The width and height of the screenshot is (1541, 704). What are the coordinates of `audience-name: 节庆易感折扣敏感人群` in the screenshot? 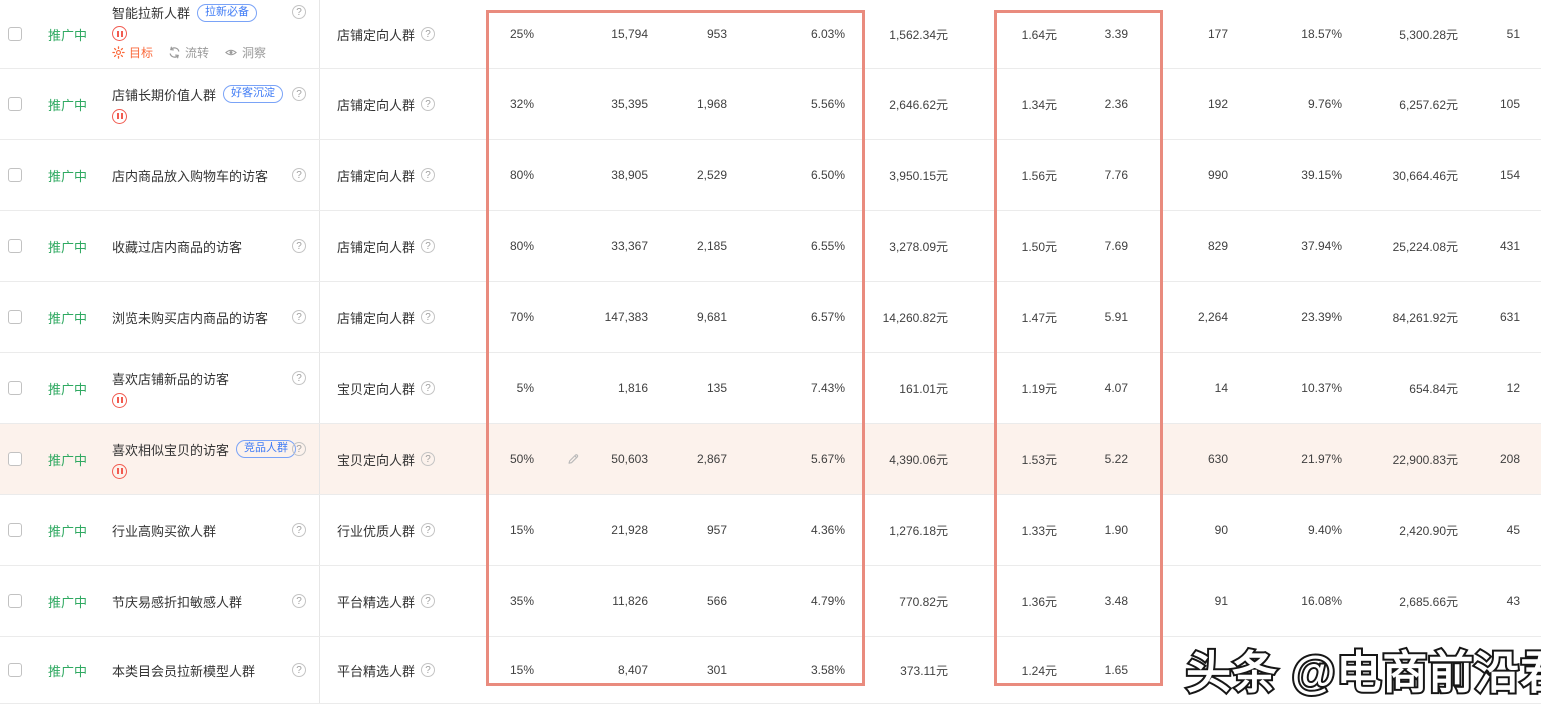 It's located at (177, 602).